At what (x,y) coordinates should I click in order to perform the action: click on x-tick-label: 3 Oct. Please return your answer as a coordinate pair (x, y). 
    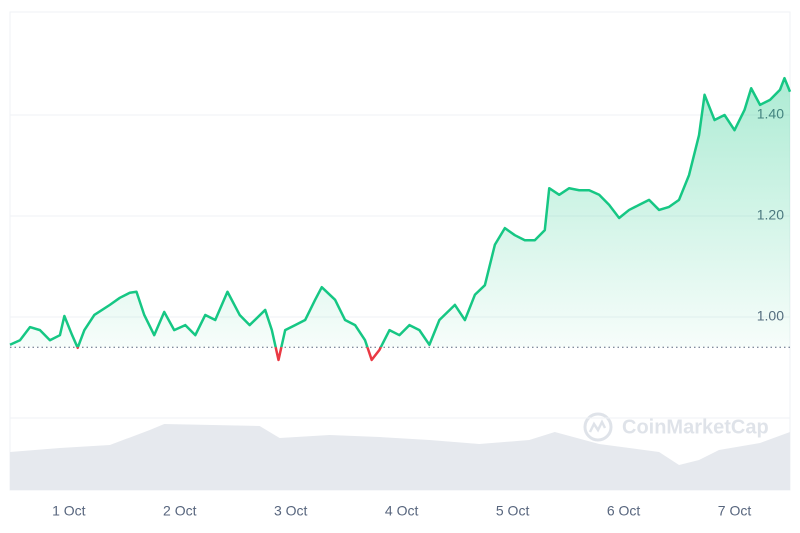
    Looking at the image, I should click on (291, 511).